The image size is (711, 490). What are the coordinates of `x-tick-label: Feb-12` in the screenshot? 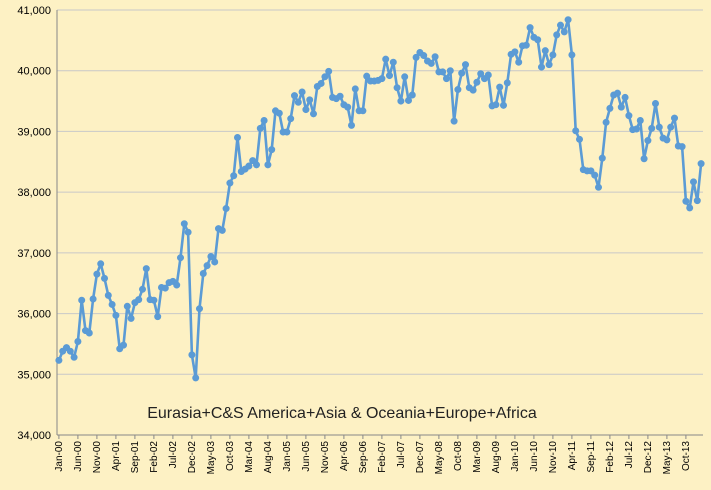 It's located at (610, 457).